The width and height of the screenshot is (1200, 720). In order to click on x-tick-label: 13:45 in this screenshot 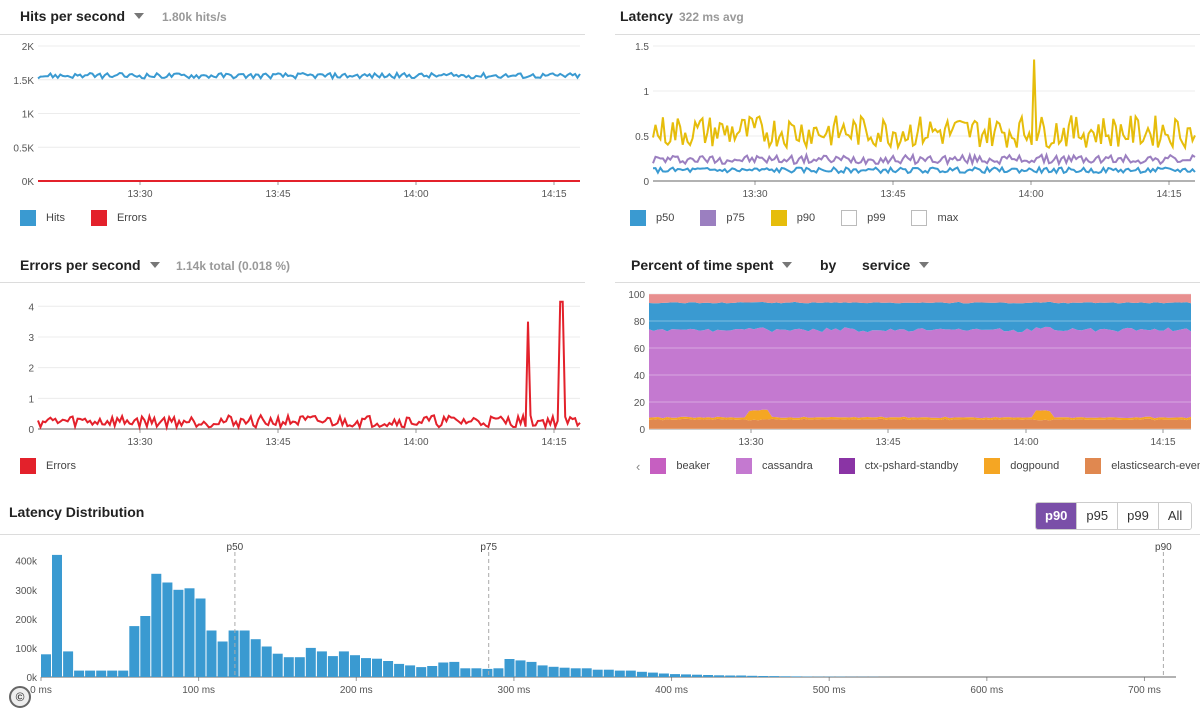, I will do `click(887, 442)`.